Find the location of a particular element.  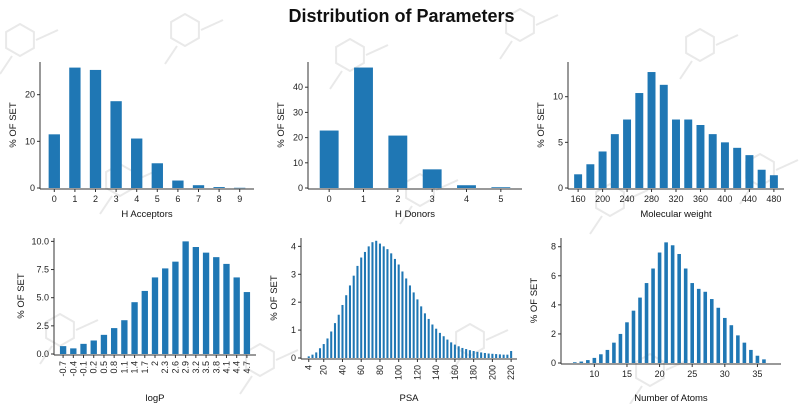

logp-x-tick-label: 2.9 is located at coordinates (186, 367).